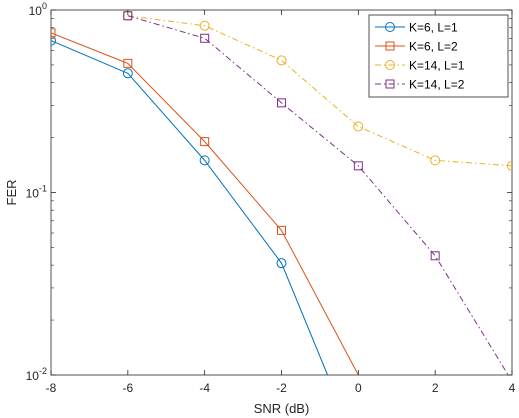 The image size is (519, 418). I want to click on legend-label: K=6, L=2, so click(433, 47).